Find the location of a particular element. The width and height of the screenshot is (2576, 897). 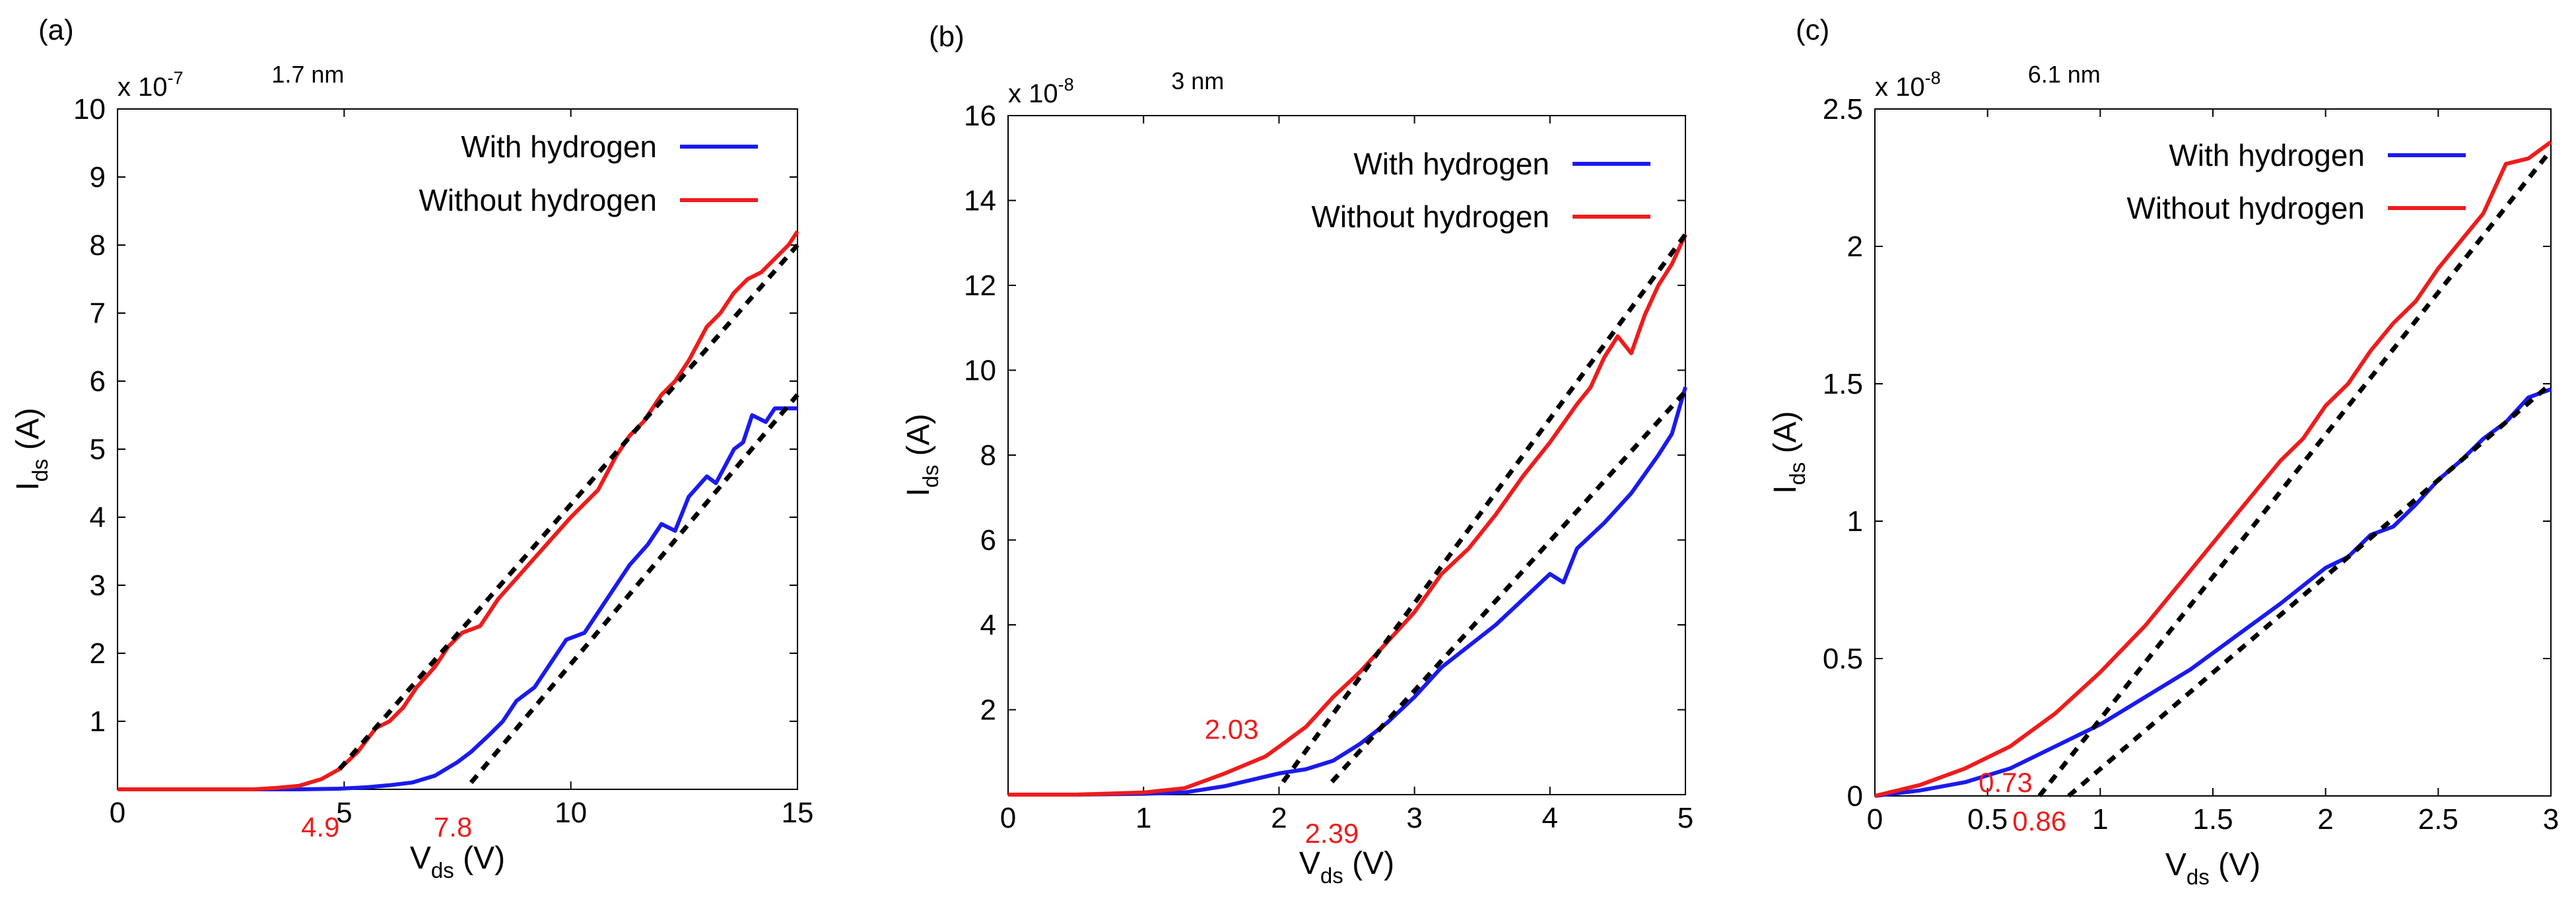

threshold-annotation: 0.86 is located at coordinates (2039, 820).